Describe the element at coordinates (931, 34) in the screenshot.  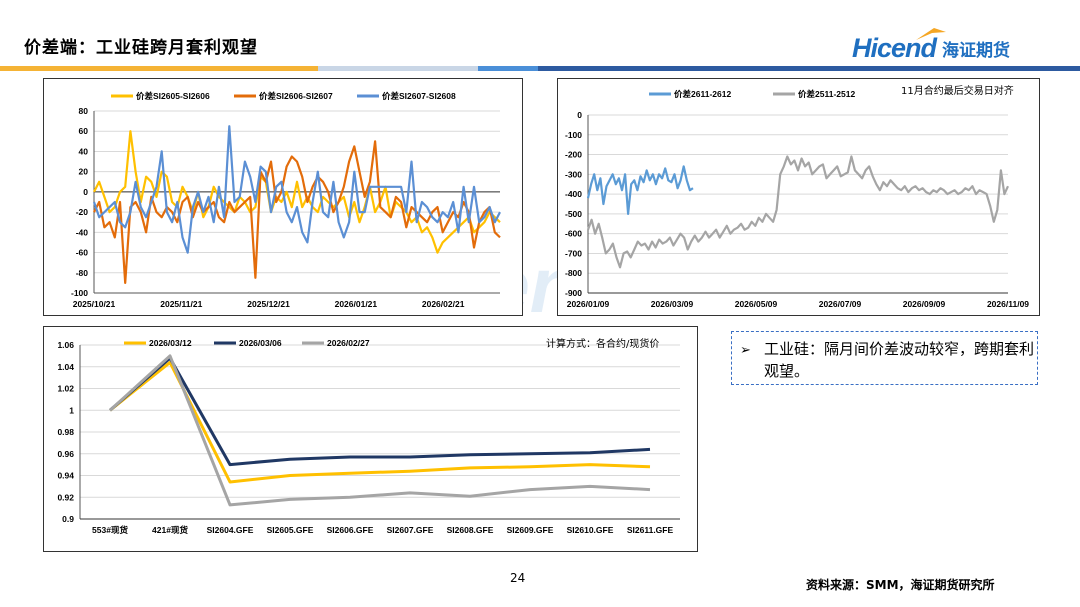
I see `logo-swoosh-icon` at that location.